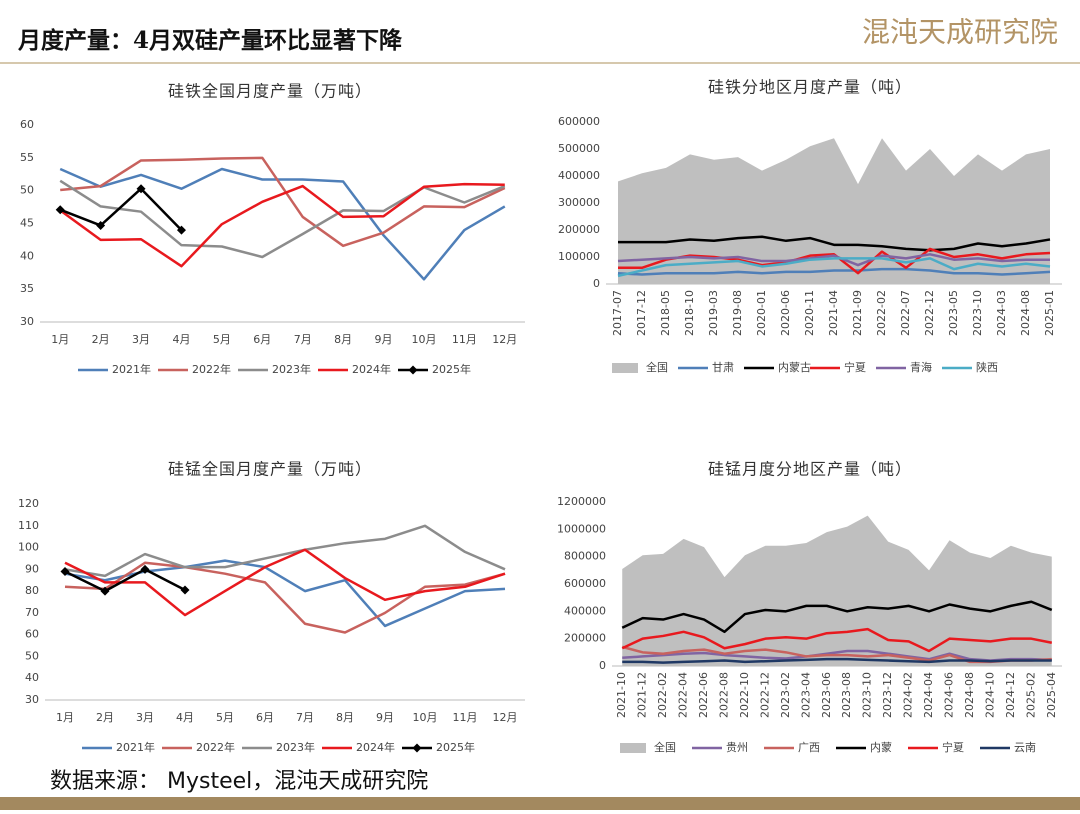  Describe the element at coordinates (1030, 695) in the screenshot. I see `x-tick-label: 2025-02` at that location.